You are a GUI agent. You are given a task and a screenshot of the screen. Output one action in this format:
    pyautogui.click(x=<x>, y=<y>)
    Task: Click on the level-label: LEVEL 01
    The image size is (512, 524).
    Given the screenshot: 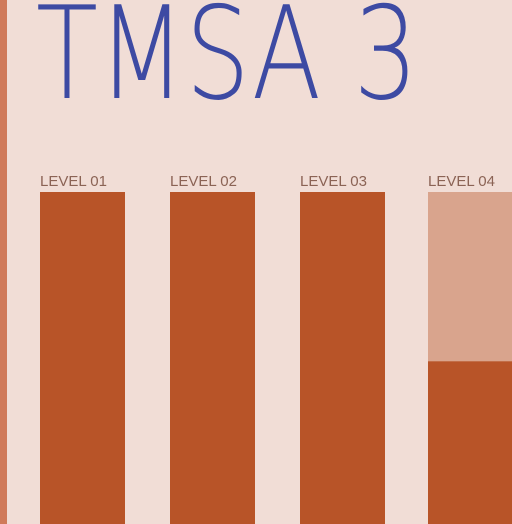 What is the action you would take?
    pyautogui.click(x=73, y=181)
    